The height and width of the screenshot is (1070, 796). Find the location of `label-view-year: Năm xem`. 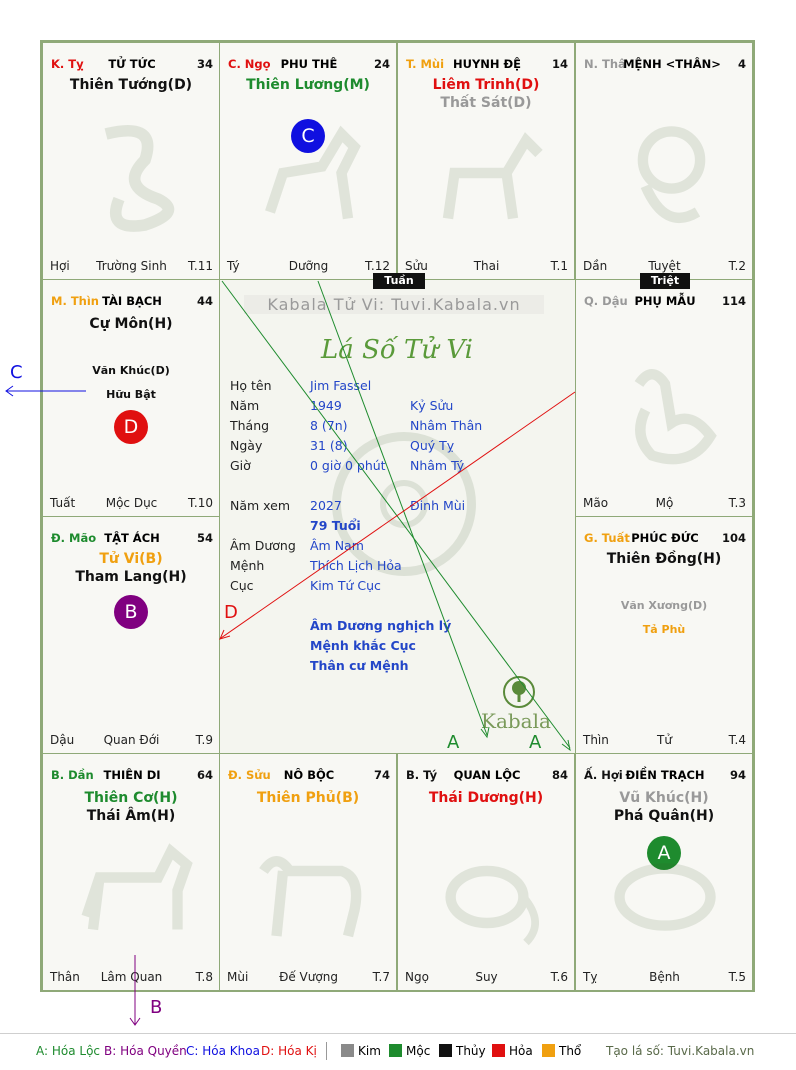

label-view-year: Năm xem is located at coordinates (260, 505).